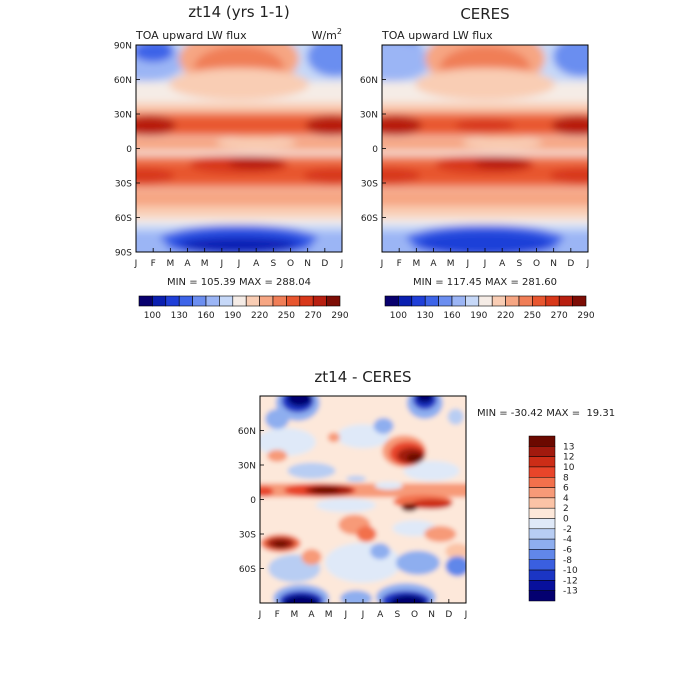 This screenshot has height=700, width=700. What do you see at coordinates (485, 148) in the screenshot?
I see `panel-2-field` at bounding box center [485, 148].